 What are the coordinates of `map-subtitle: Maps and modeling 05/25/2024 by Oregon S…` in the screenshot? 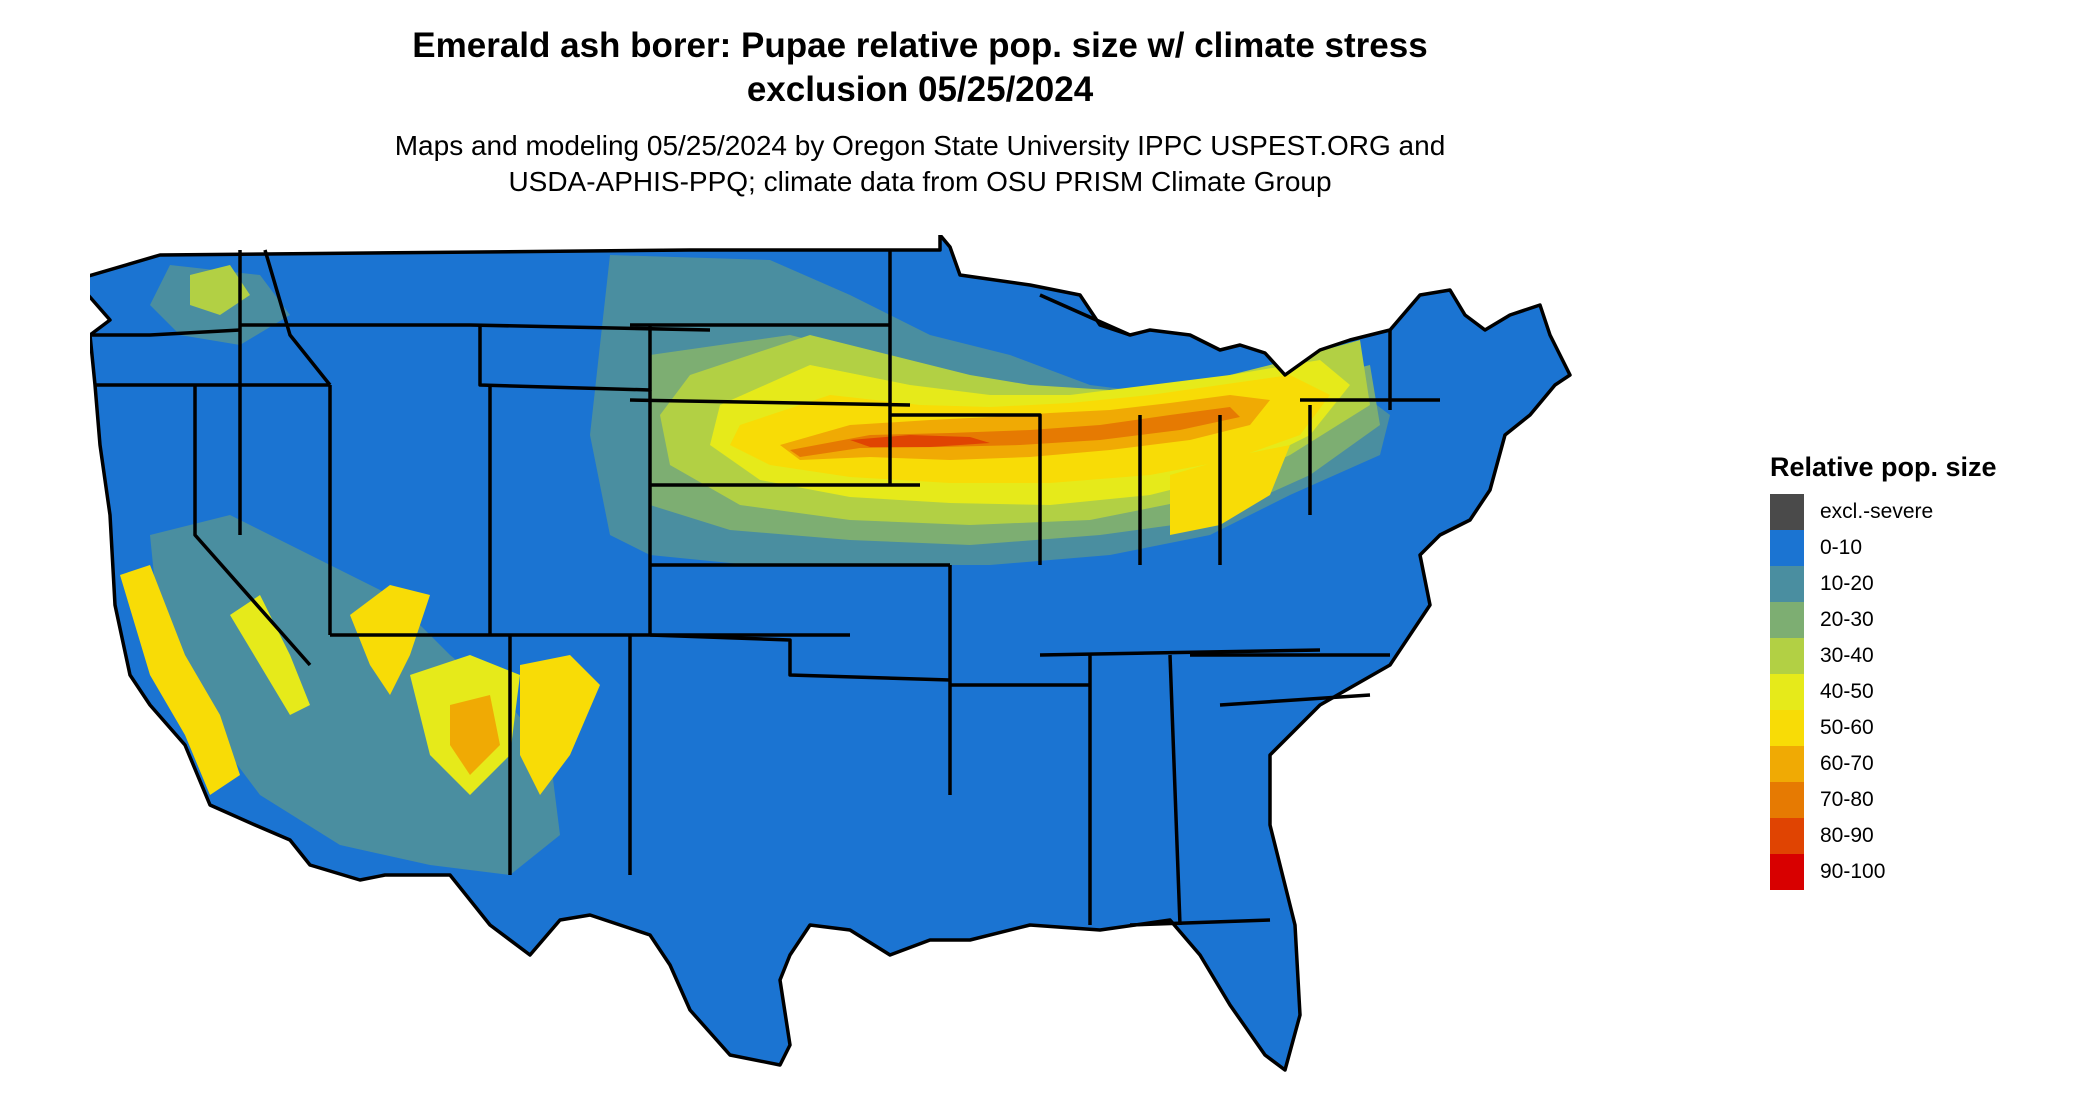 It's located at (920, 164).